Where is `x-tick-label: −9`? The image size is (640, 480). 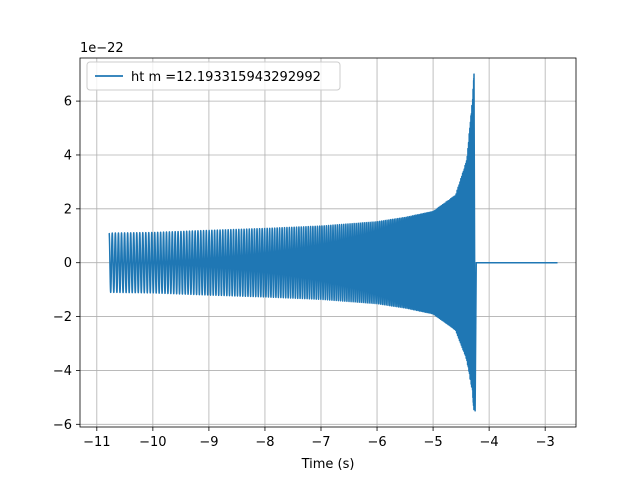 x-tick-label: −9 is located at coordinates (208, 442).